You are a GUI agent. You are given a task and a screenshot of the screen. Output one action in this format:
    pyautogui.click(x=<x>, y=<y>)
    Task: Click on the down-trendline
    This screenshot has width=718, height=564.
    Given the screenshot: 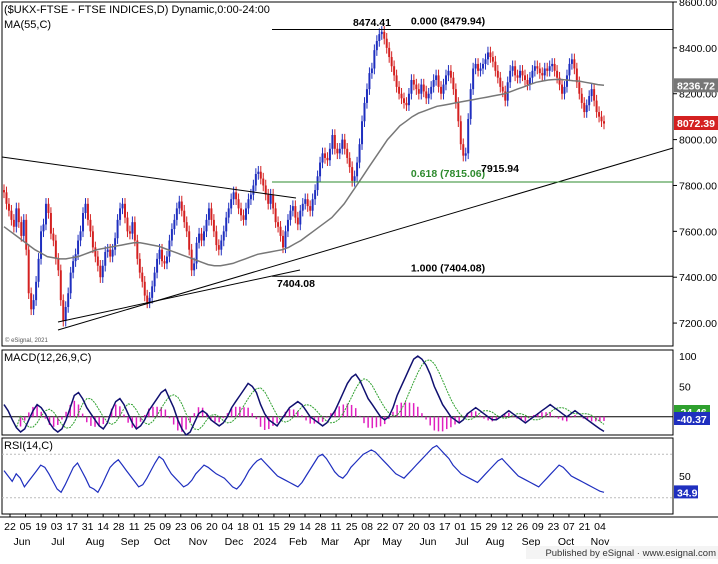 What is the action you would take?
    pyautogui.click(x=149, y=177)
    